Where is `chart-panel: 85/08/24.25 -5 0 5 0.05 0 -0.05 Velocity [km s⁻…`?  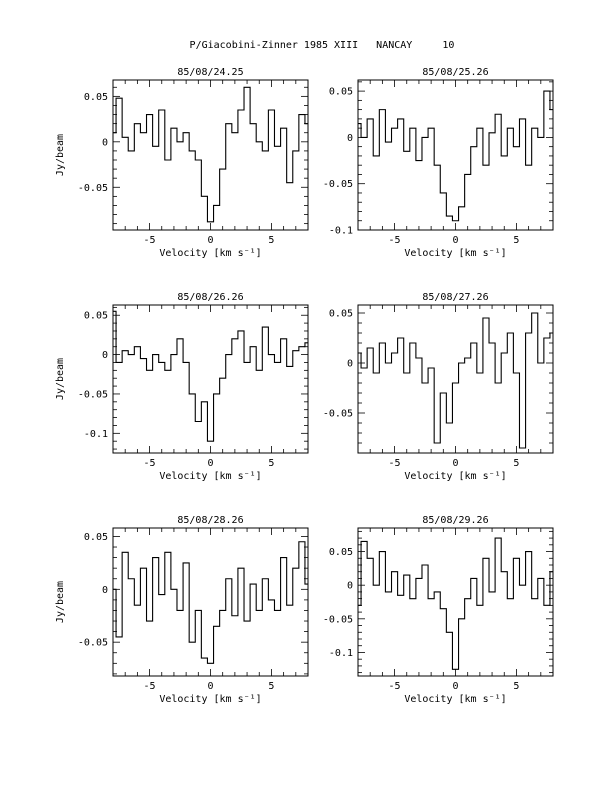 chart-panel: 85/08/24.25 -5 0 5 0.05 0 -0.05 Velocity [km s⁻… is located at coordinates (182, 163).